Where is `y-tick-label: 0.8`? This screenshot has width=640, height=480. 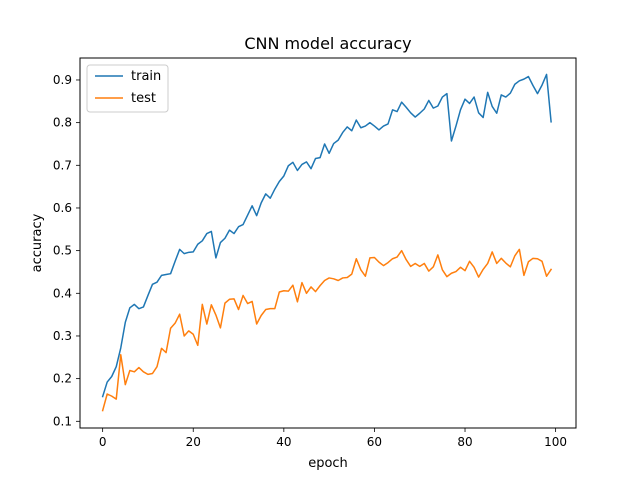
y-tick-label: 0.8 is located at coordinates (62, 123).